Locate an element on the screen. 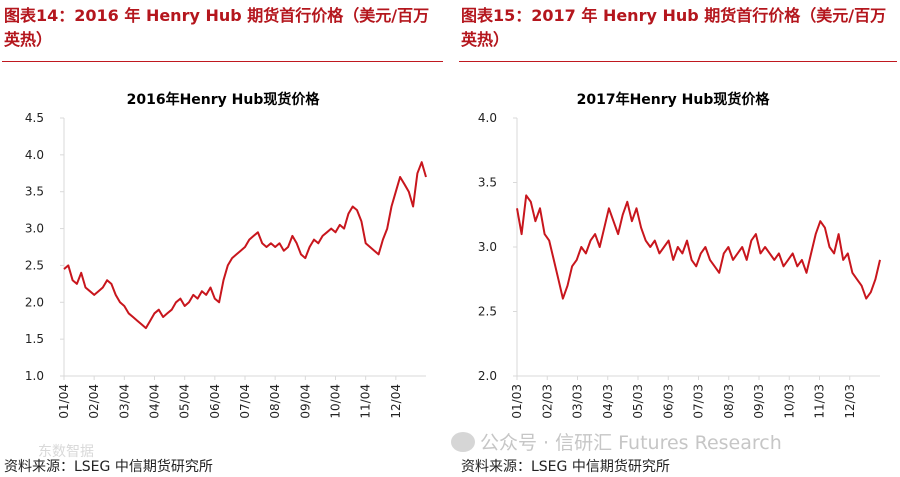  x-tick-label: 04/03 is located at coordinates (608, 401).